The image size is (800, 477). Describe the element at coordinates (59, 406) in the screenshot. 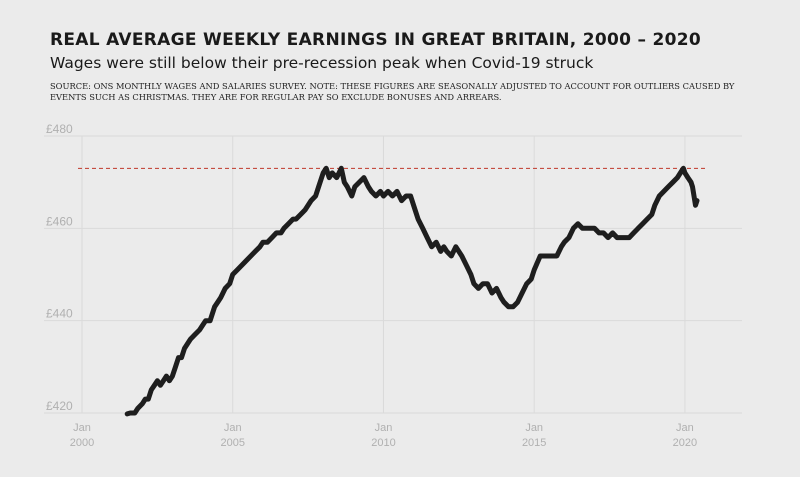

I see `y-tick-label: £420` at that location.